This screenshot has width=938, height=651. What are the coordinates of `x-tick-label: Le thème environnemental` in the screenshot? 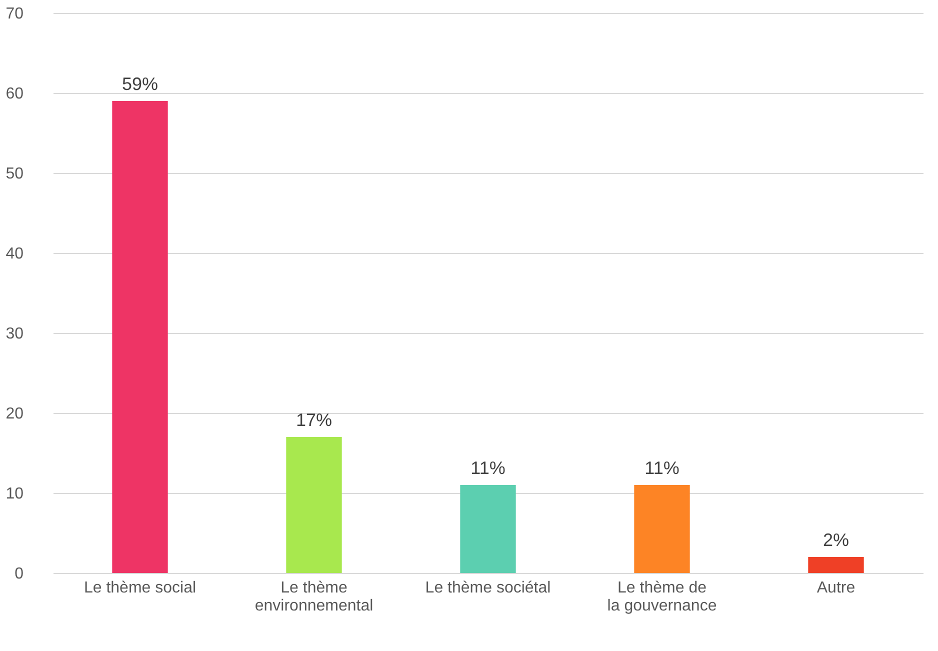 It's located at (314, 597).